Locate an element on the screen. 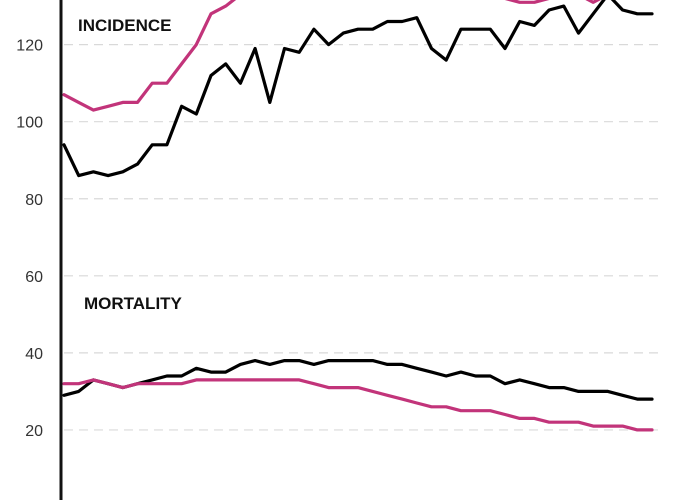 The height and width of the screenshot is (500, 700). y-tick-label: 120 is located at coordinates (29, 46).